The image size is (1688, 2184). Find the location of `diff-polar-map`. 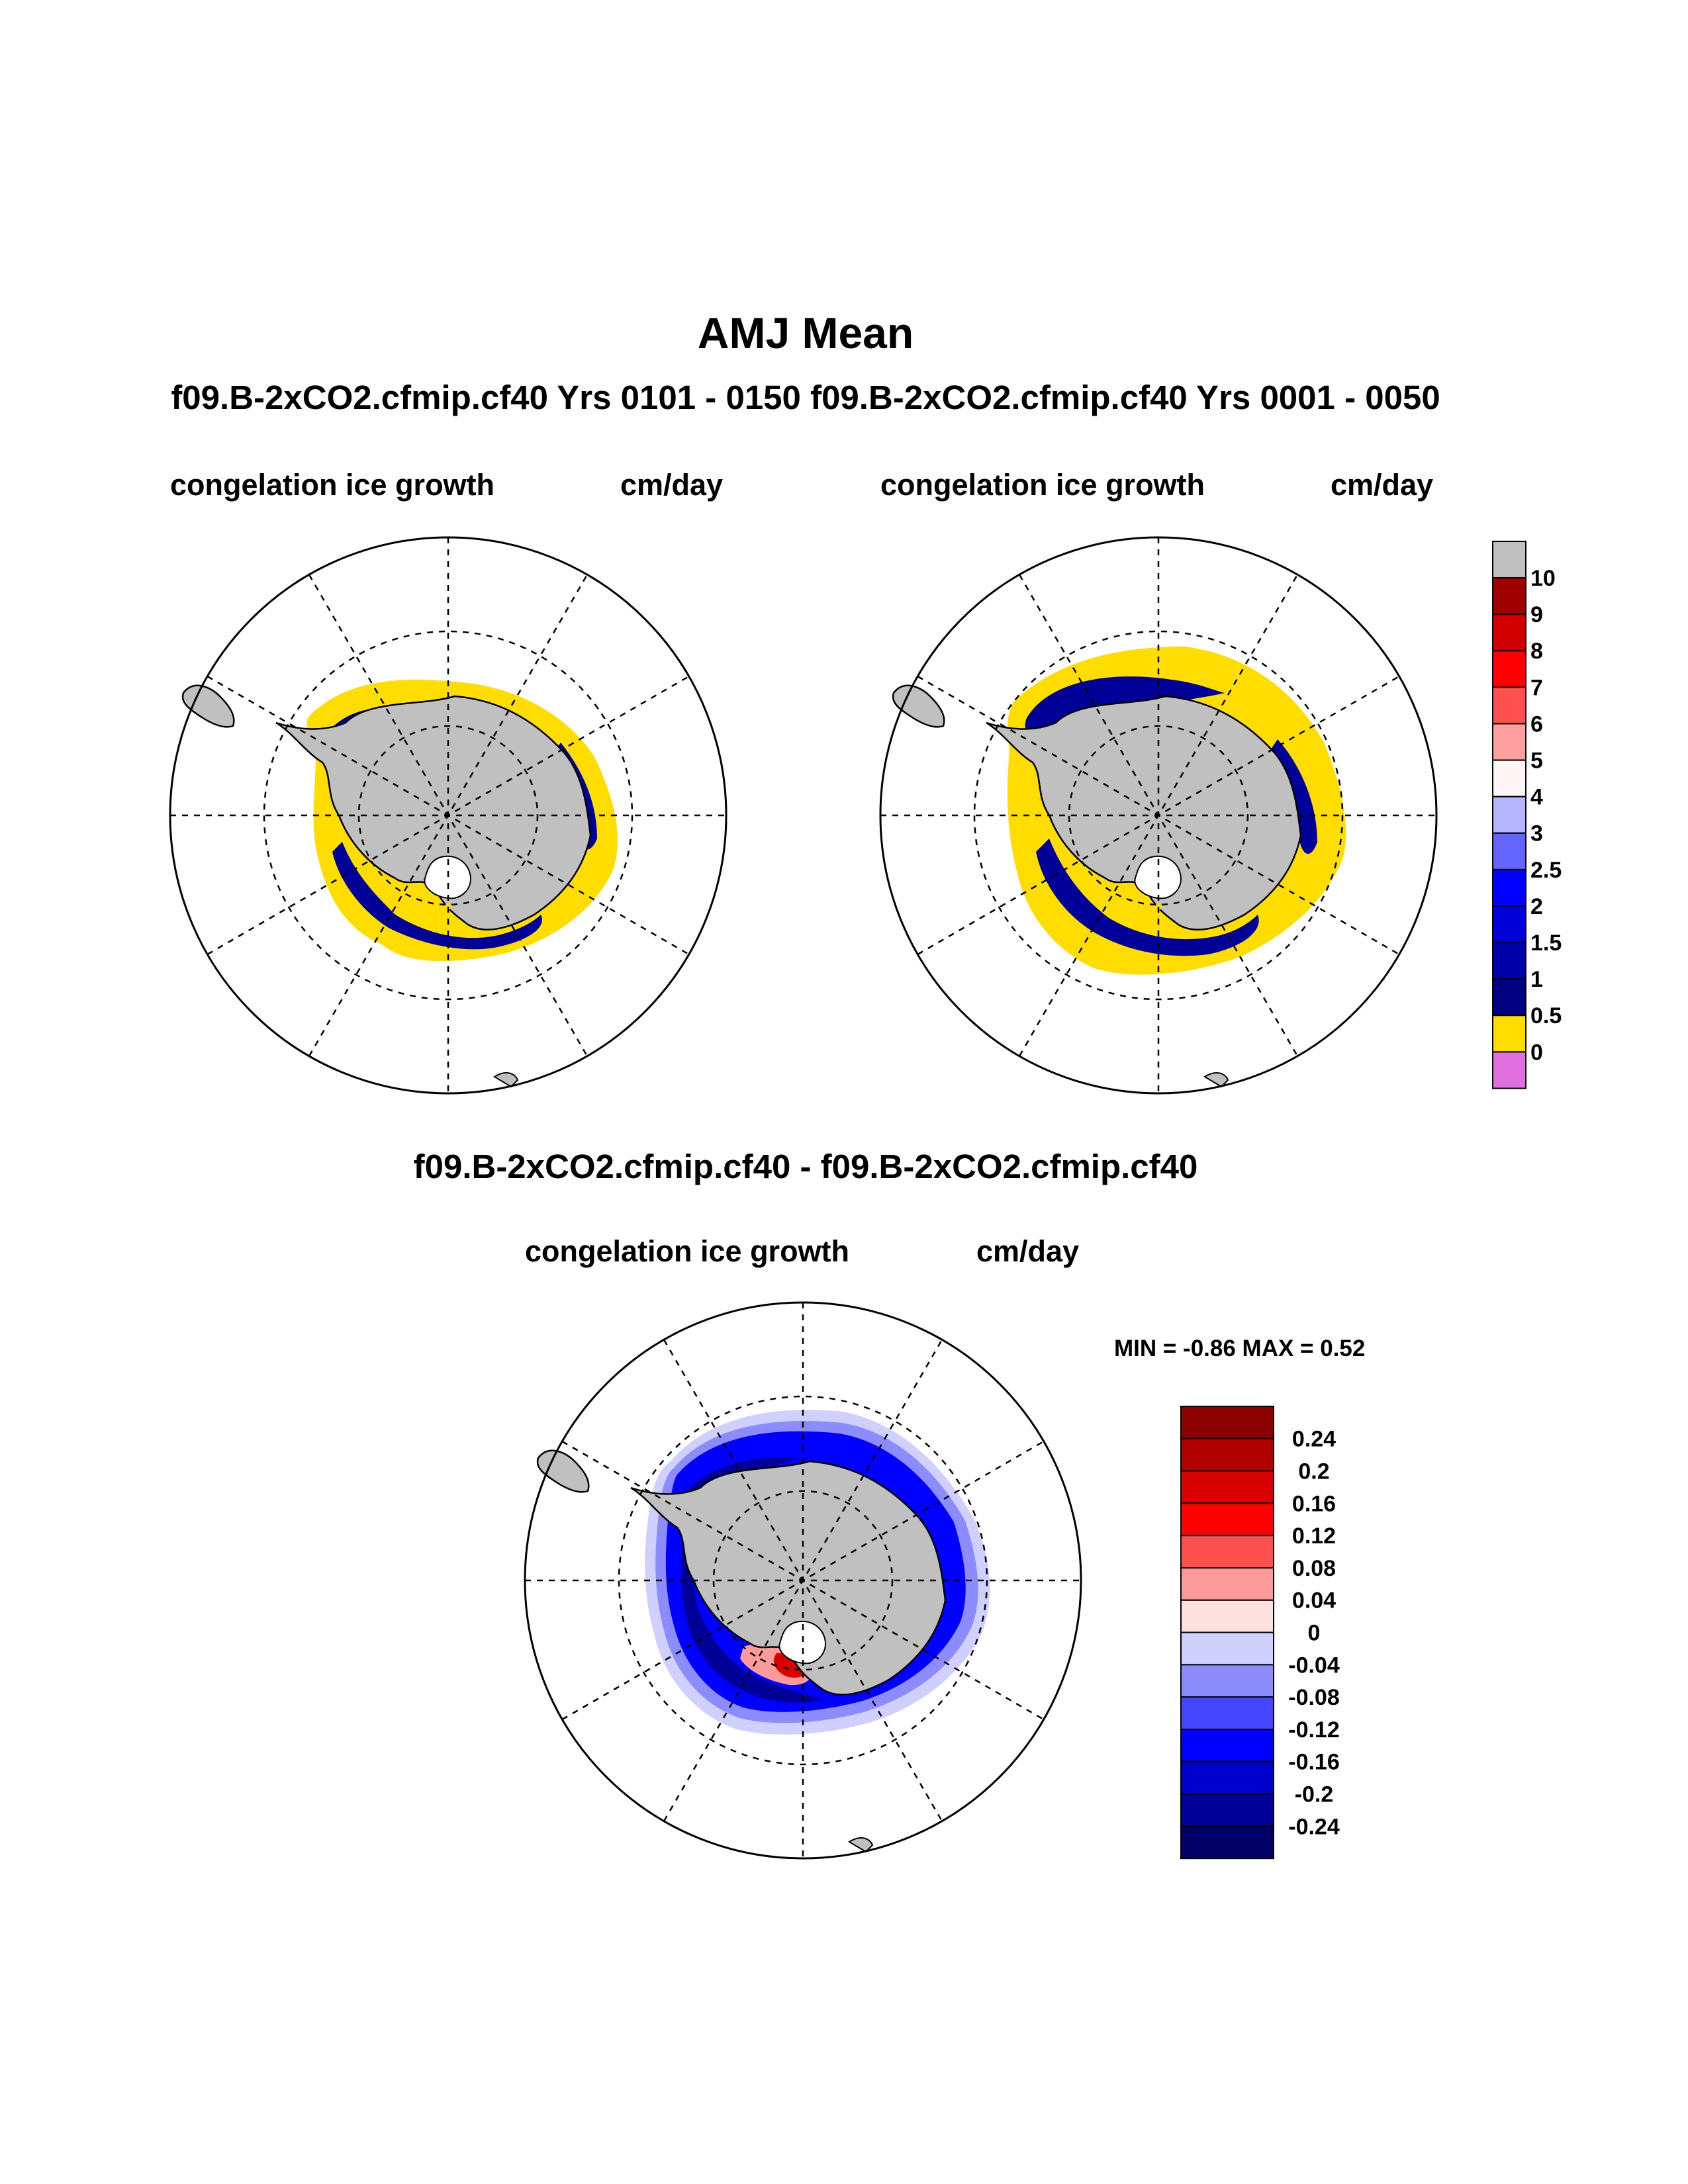

diff-polar-map is located at coordinates (803, 1581).